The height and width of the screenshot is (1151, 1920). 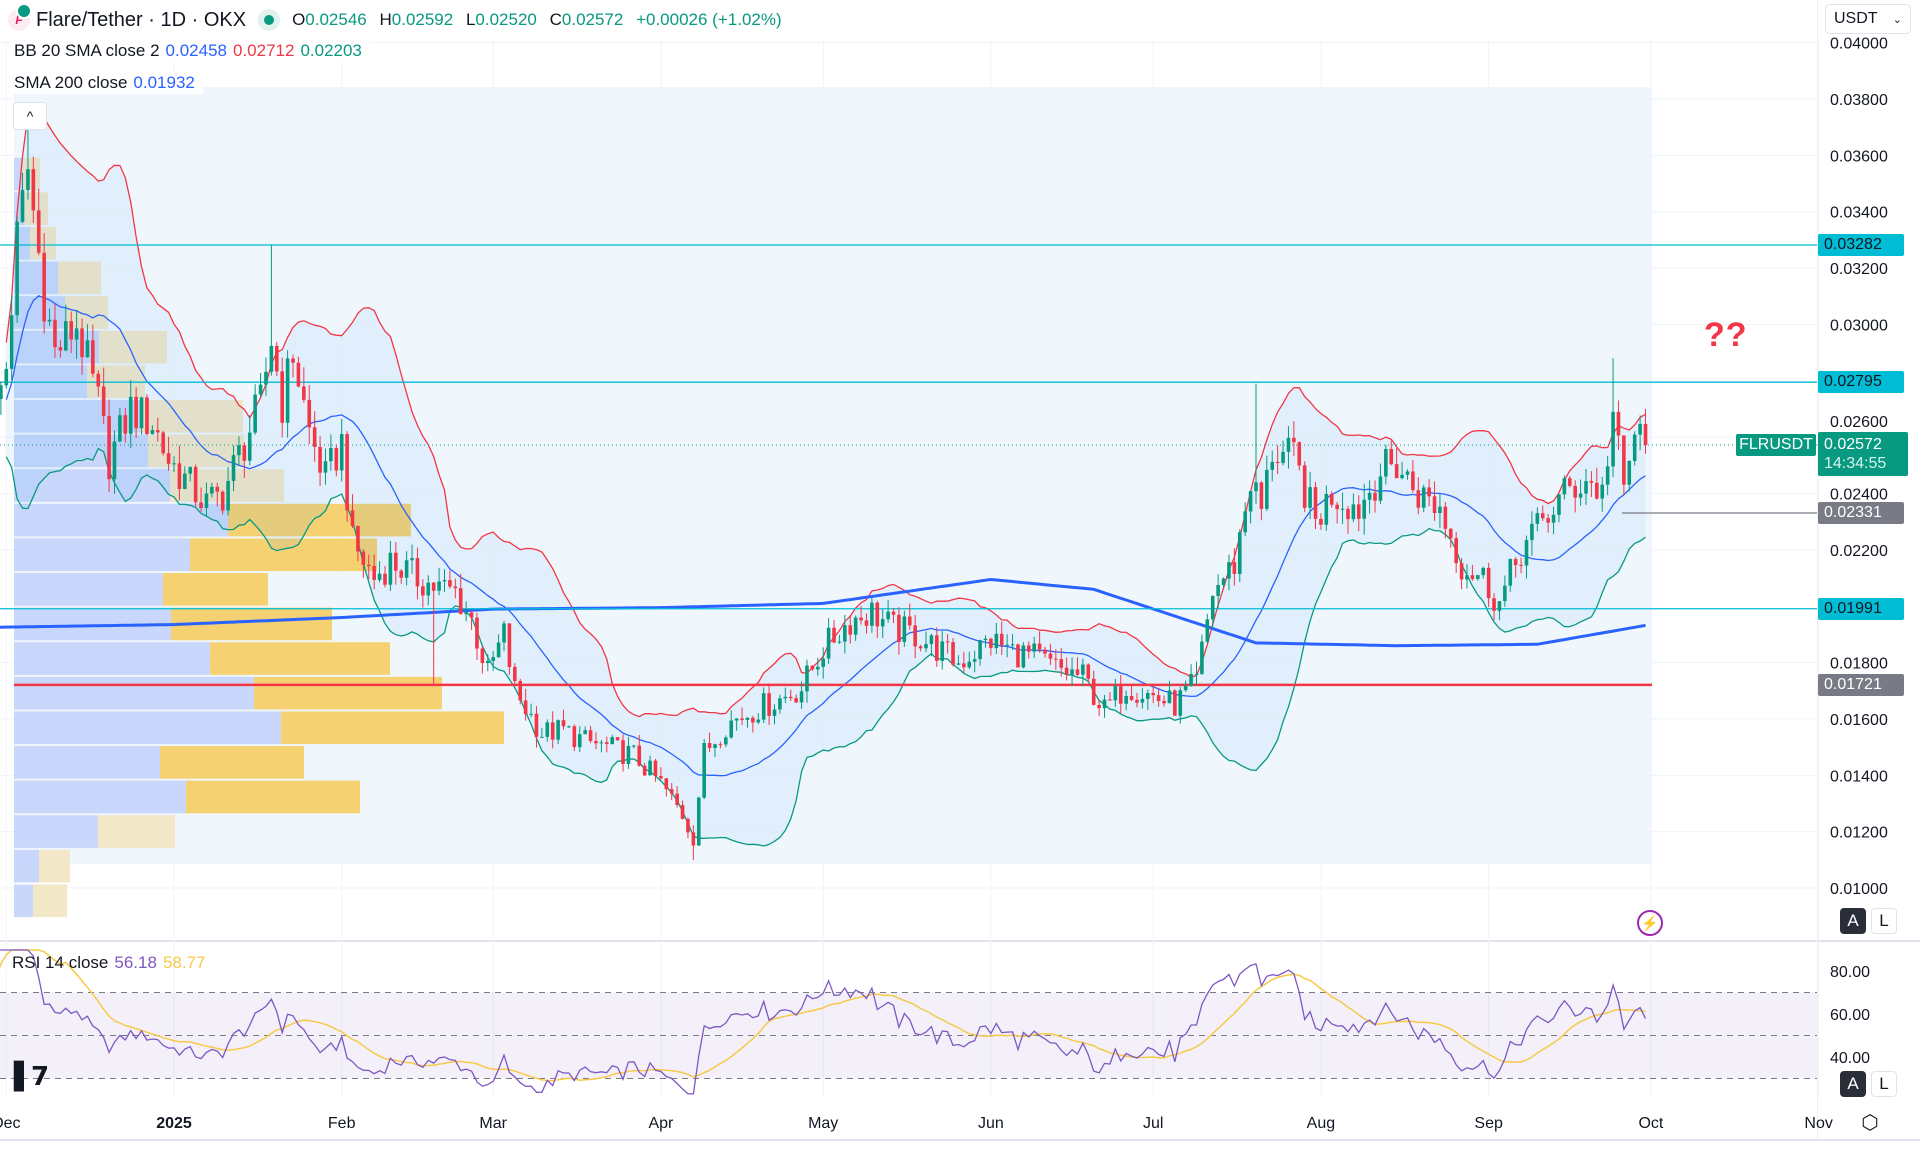 I want to click on rsi-ma-line, so click(x=823, y=1015).